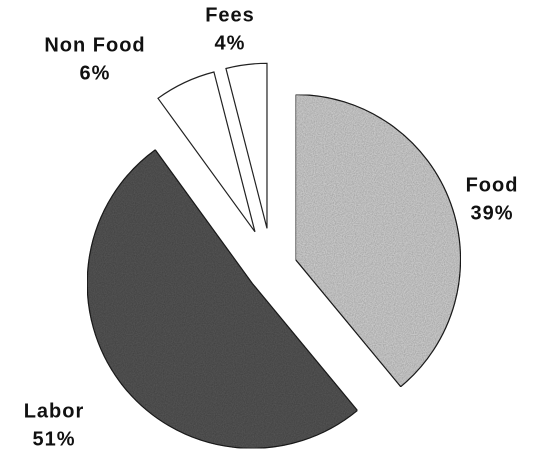 The width and height of the screenshot is (543, 473). I want to click on slice-value-label: 51%, so click(53, 439).